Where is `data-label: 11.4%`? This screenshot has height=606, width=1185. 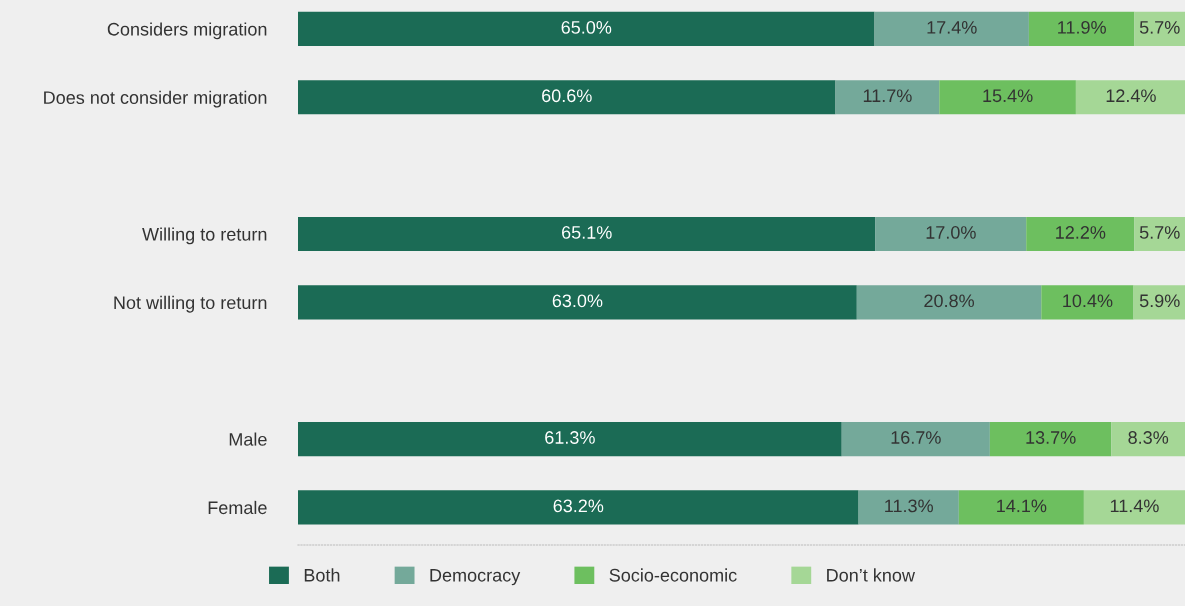 data-label: 11.4% is located at coordinates (1134, 506).